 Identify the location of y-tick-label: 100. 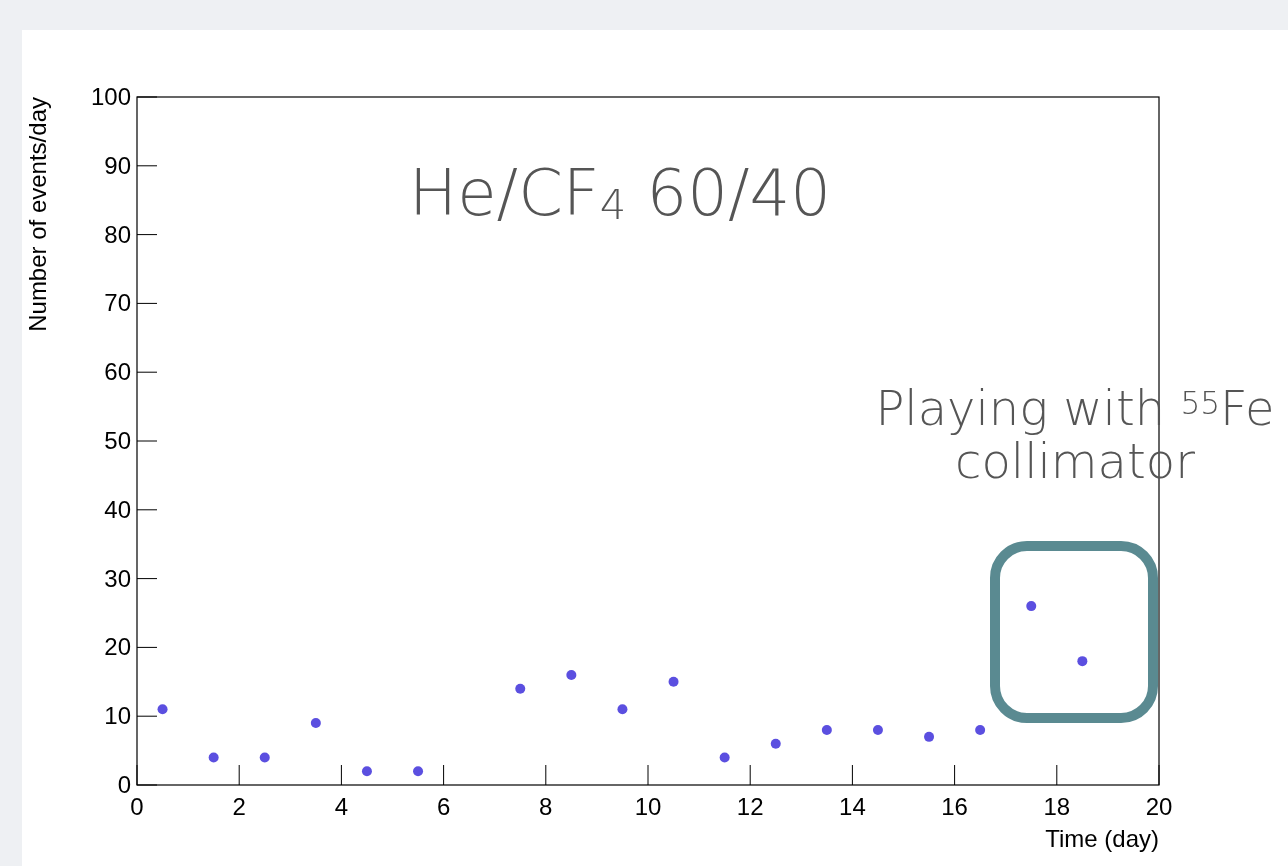
(110, 96).